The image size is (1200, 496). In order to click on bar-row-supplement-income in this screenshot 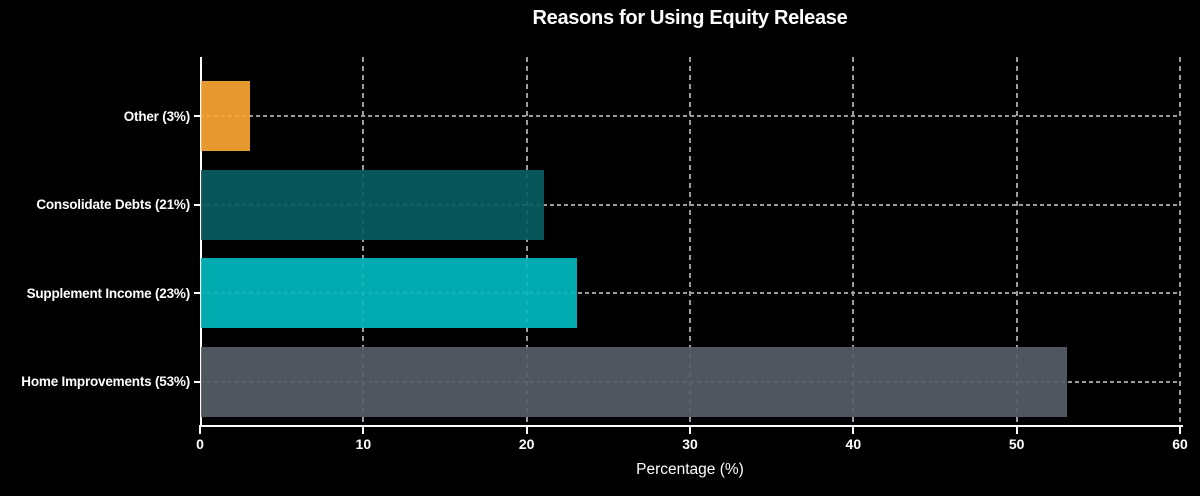, I will do `click(690, 293)`.